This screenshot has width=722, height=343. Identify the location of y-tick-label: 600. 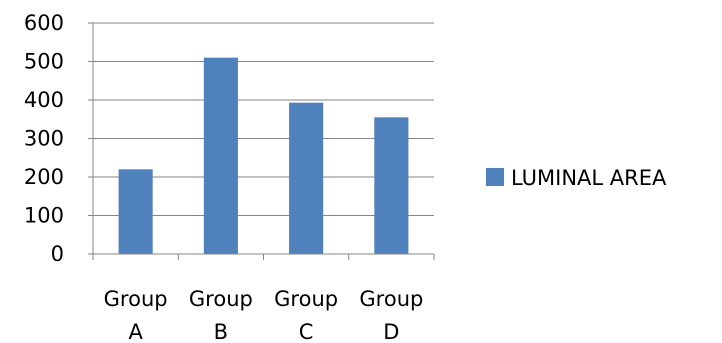
(44, 23).